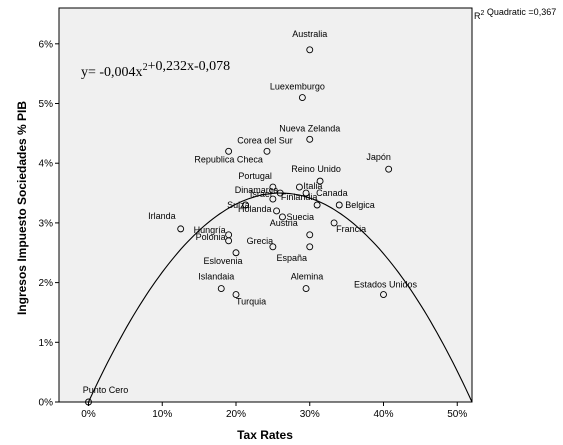 This screenshot has height=445, width=563. Describe the element at coordinates (515, 14) in the screenshot. I see `r2-label: R2 Quadratic =0,367` at that location.